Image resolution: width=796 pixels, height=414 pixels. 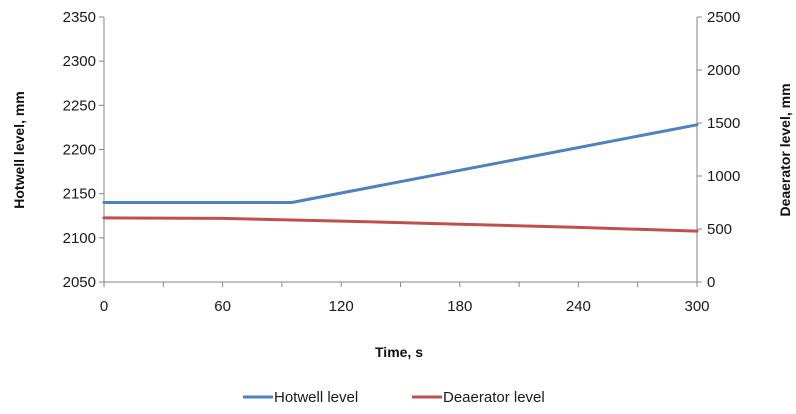 I want to click on y-tick-label: 2150, so click(x=79, y=194).